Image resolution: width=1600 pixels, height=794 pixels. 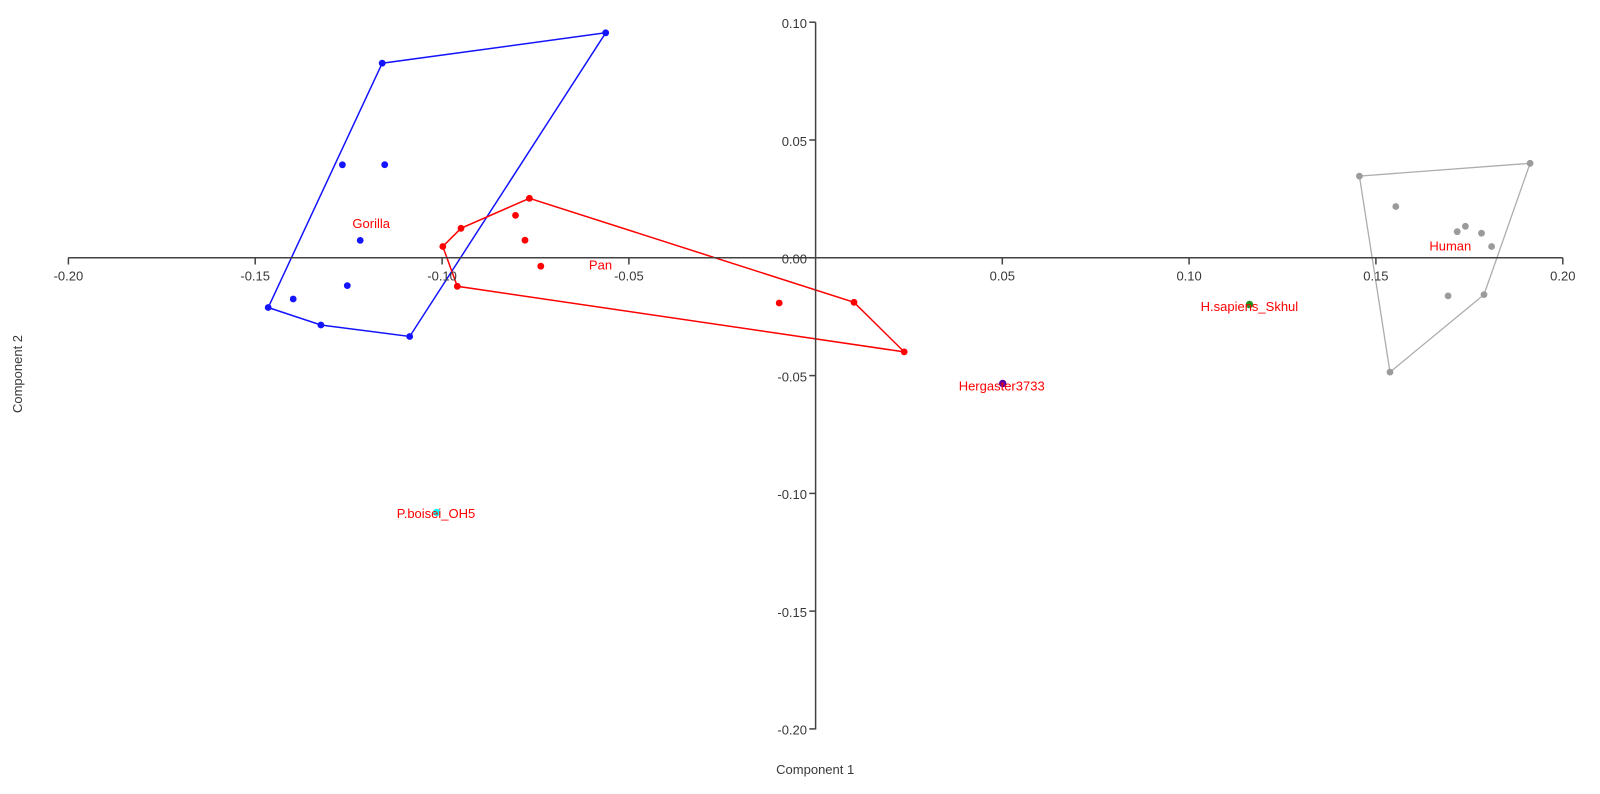 I want to click on svg-text: Gorilla, so click(x=371, y=223).